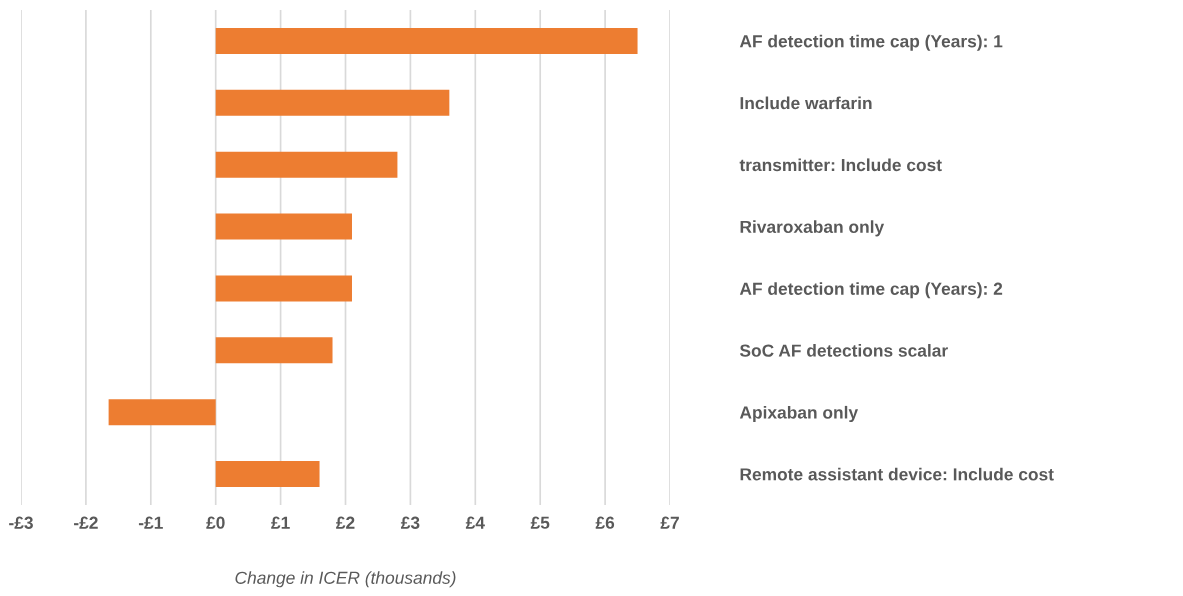 The height and width of the screenshot is (596, 1183). I want to click on y-tick-label: SoC AF detections scalar, so click(843, 350).